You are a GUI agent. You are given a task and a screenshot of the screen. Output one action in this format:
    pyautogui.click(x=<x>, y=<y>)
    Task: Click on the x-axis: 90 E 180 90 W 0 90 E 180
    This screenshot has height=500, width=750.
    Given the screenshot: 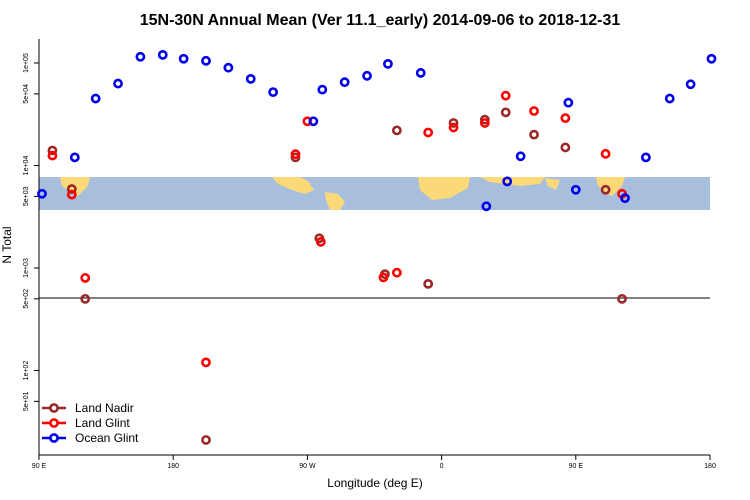 What is the action you would take?
    pyautogui.click(x=374, y=462)
    